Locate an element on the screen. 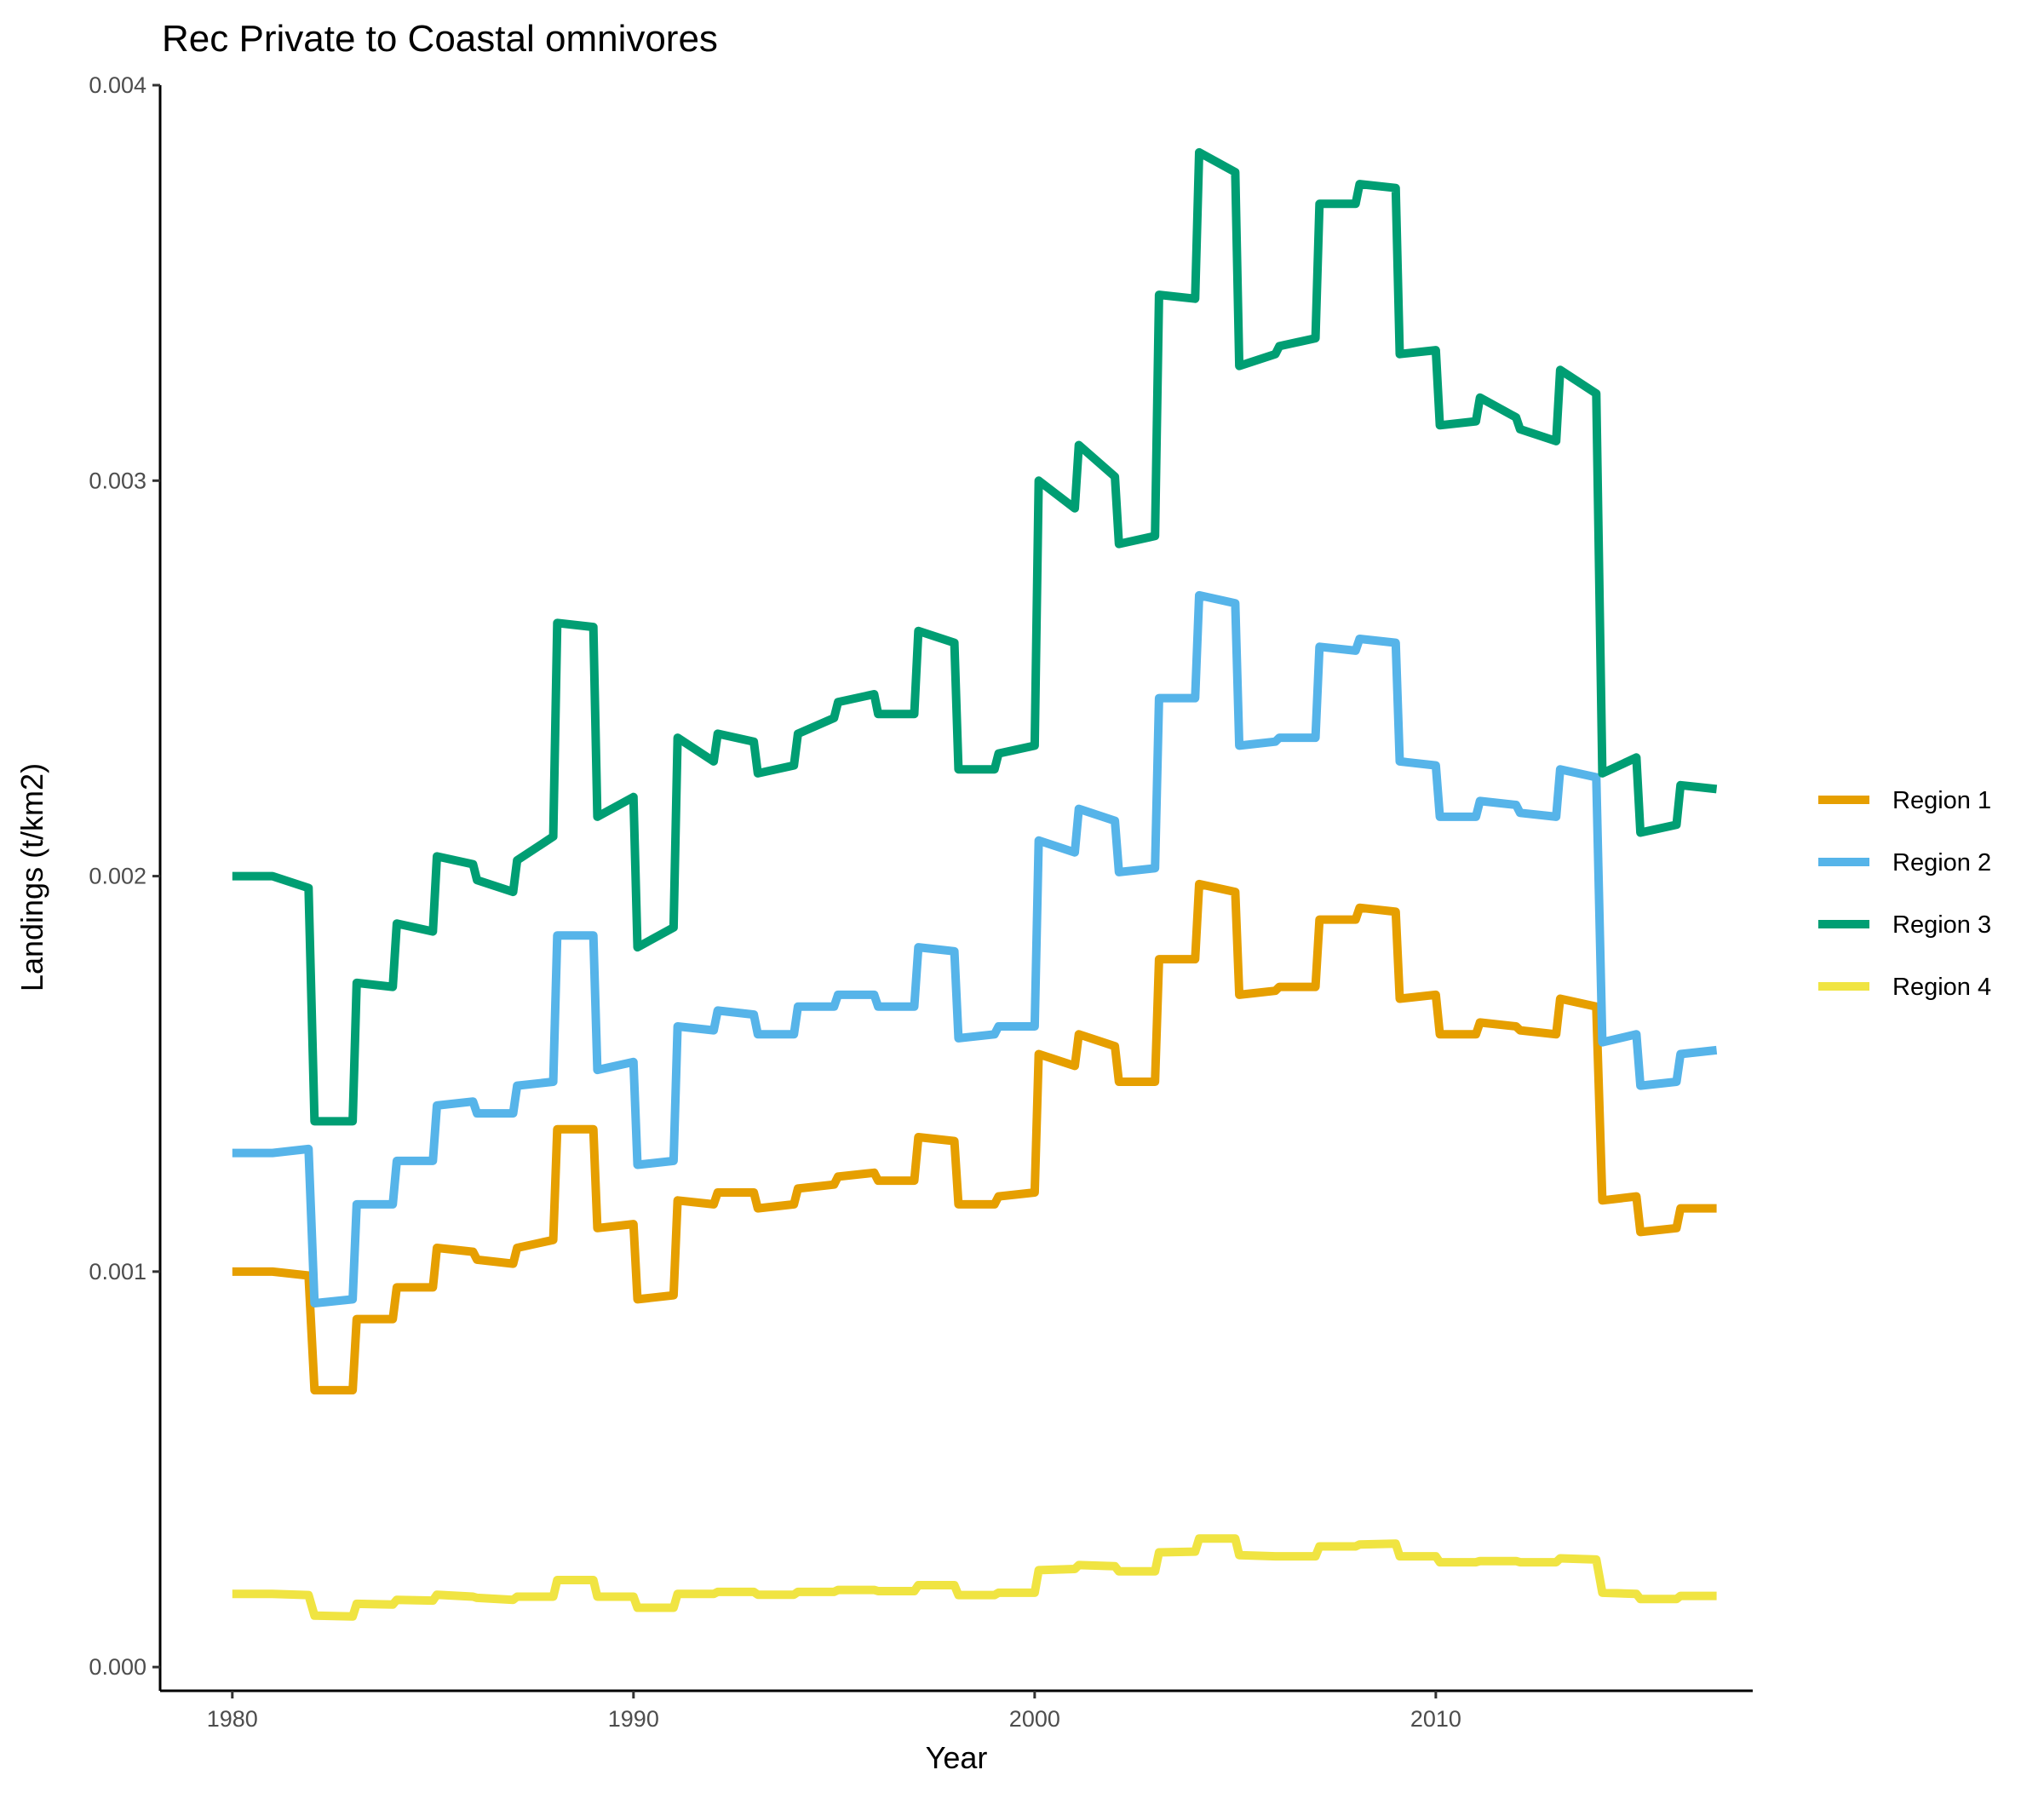 The height and width of the screenshot is (1793, 2044). legend: Region 1 Region 2 Region 3 Region 4 is located at coordinates (1904, 894).